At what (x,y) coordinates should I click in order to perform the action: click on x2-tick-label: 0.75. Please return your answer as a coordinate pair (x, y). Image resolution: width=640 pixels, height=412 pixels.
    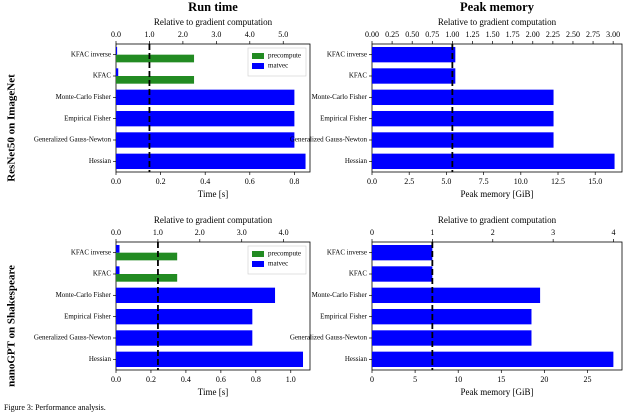
    Looking at the image, I should click on (432, 34).